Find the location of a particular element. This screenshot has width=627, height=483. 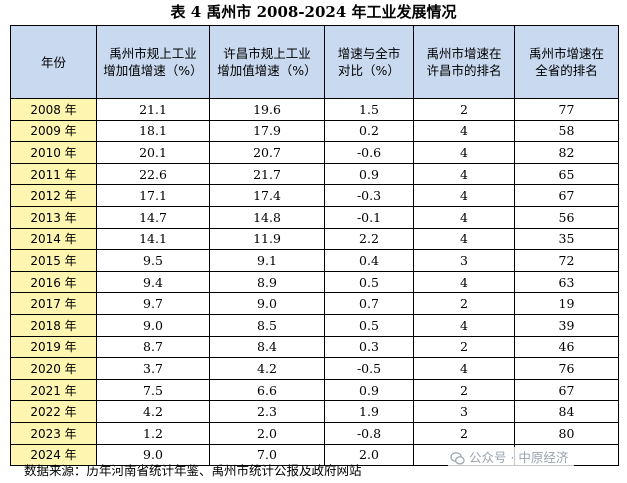

cell-yuzhou-growth: 3.7 is located at coordinates (153, 368).